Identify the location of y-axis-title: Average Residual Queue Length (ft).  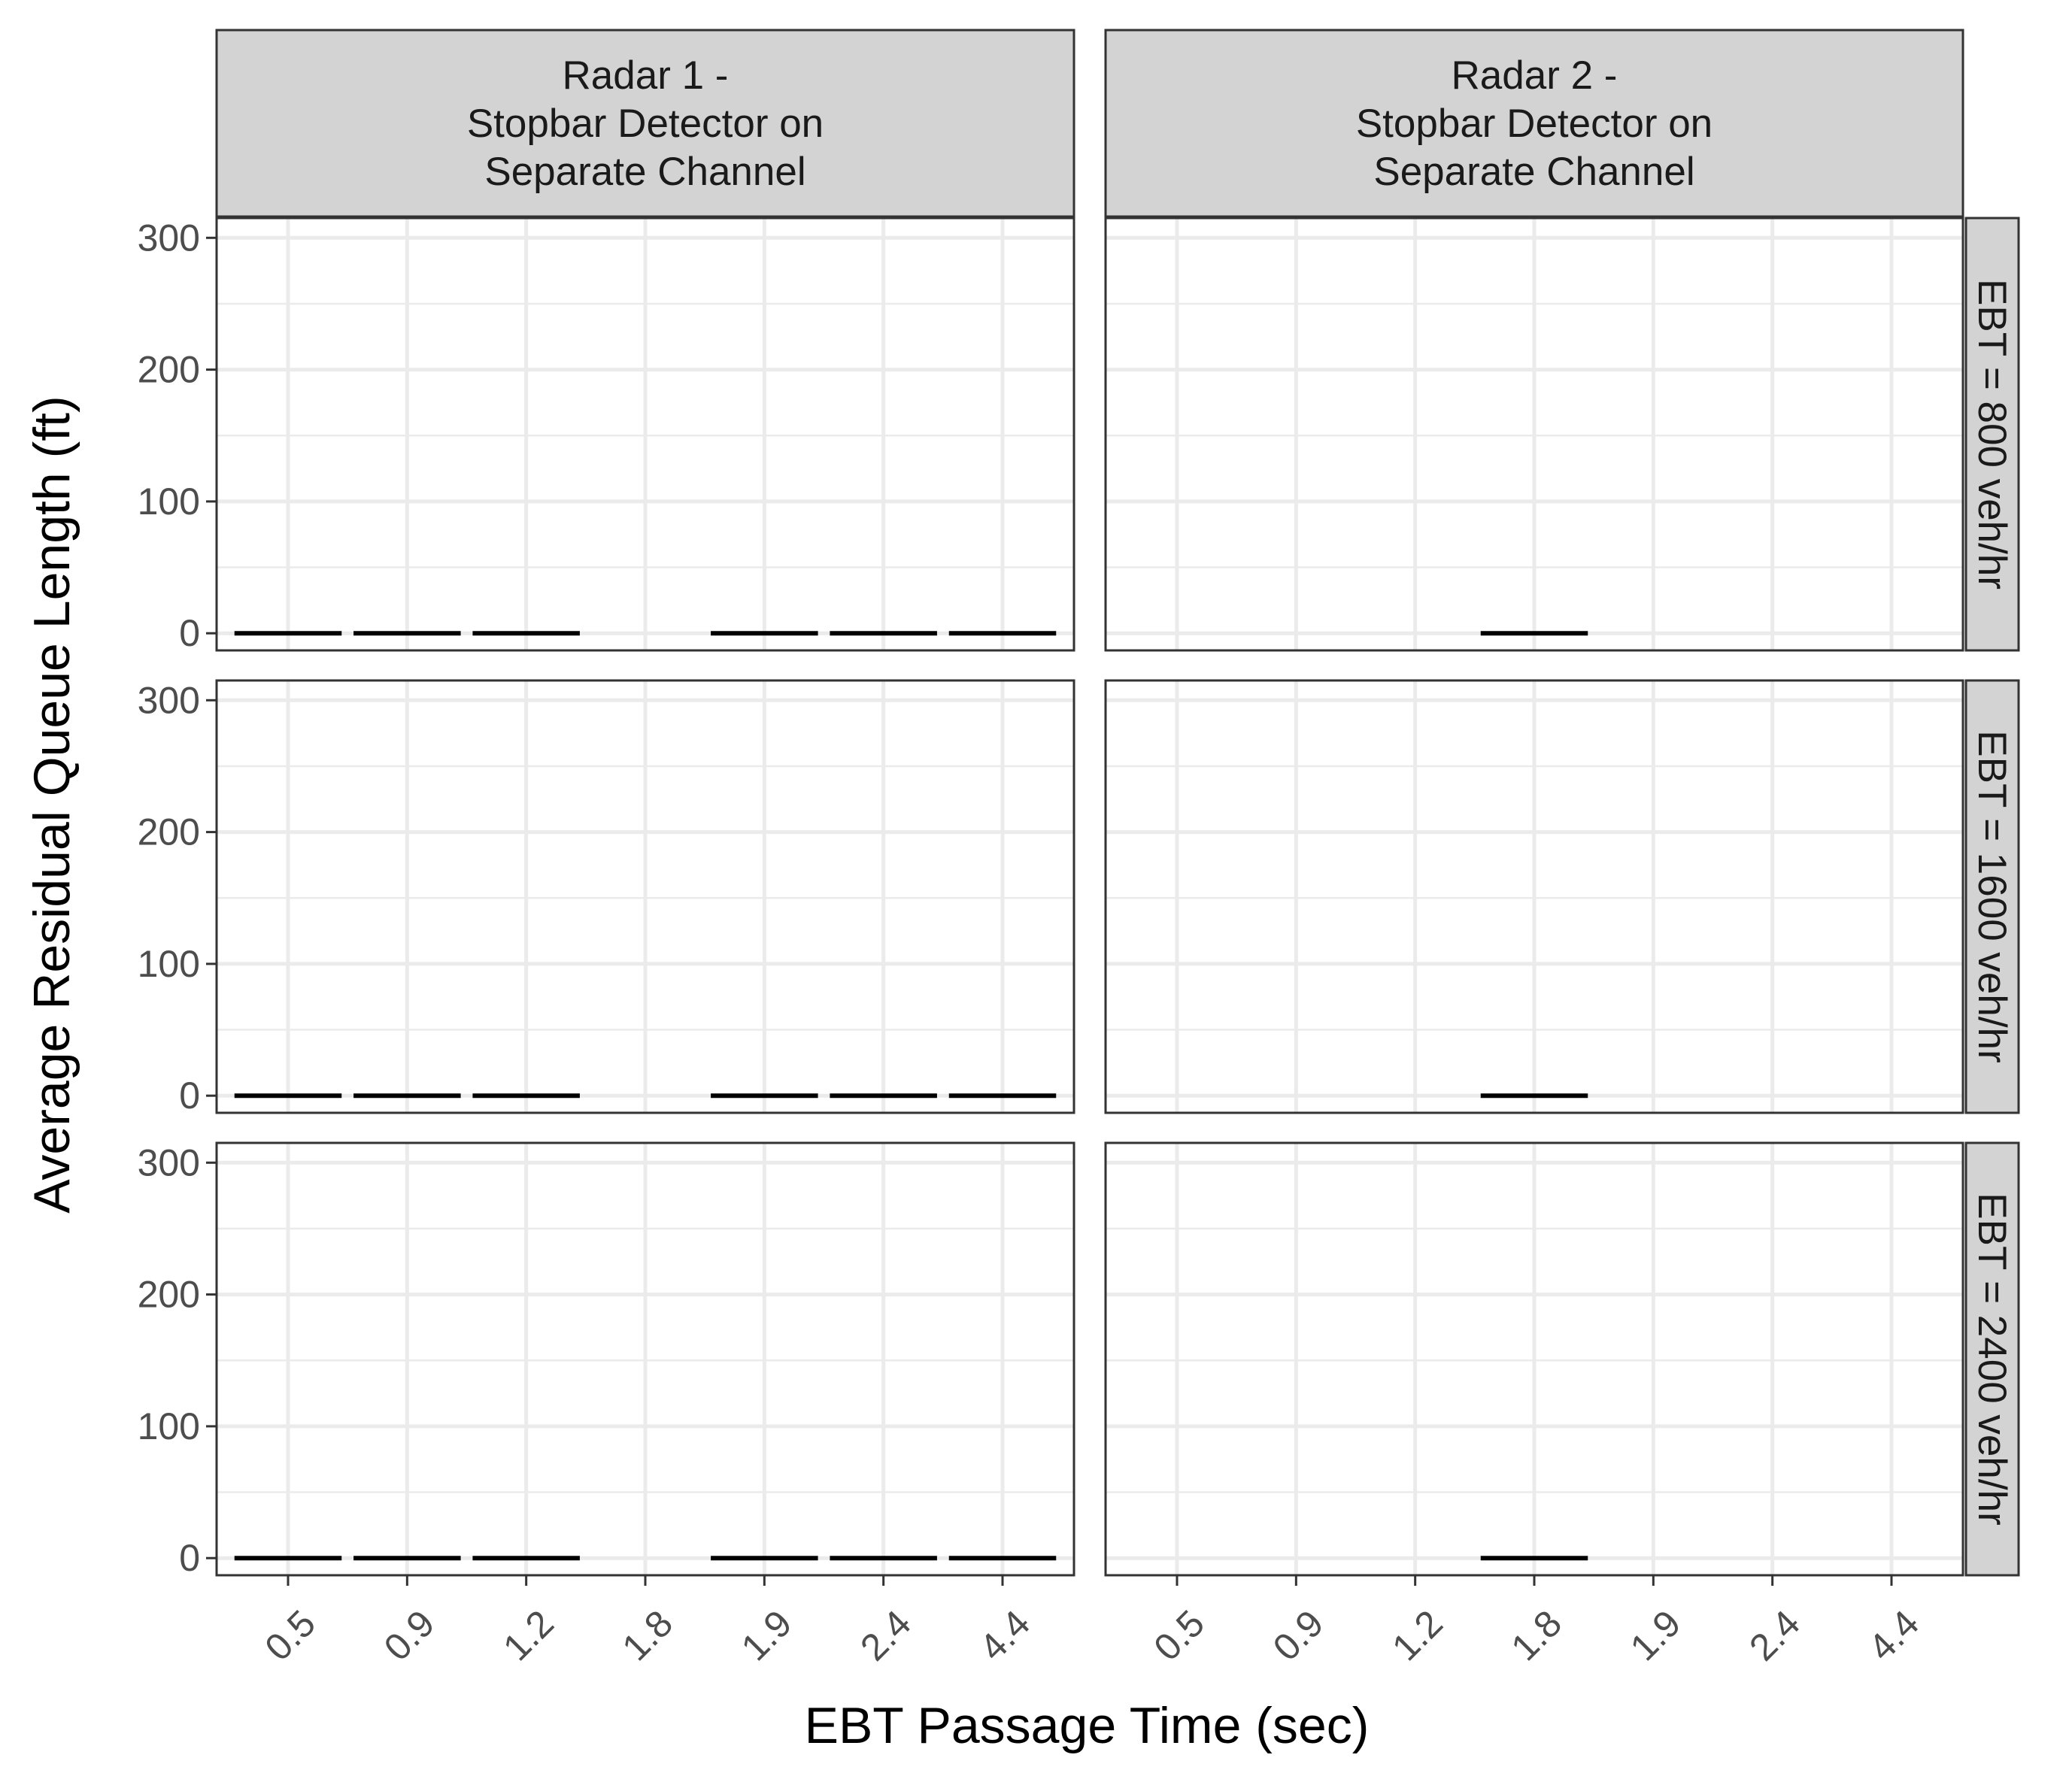
(51, 805).